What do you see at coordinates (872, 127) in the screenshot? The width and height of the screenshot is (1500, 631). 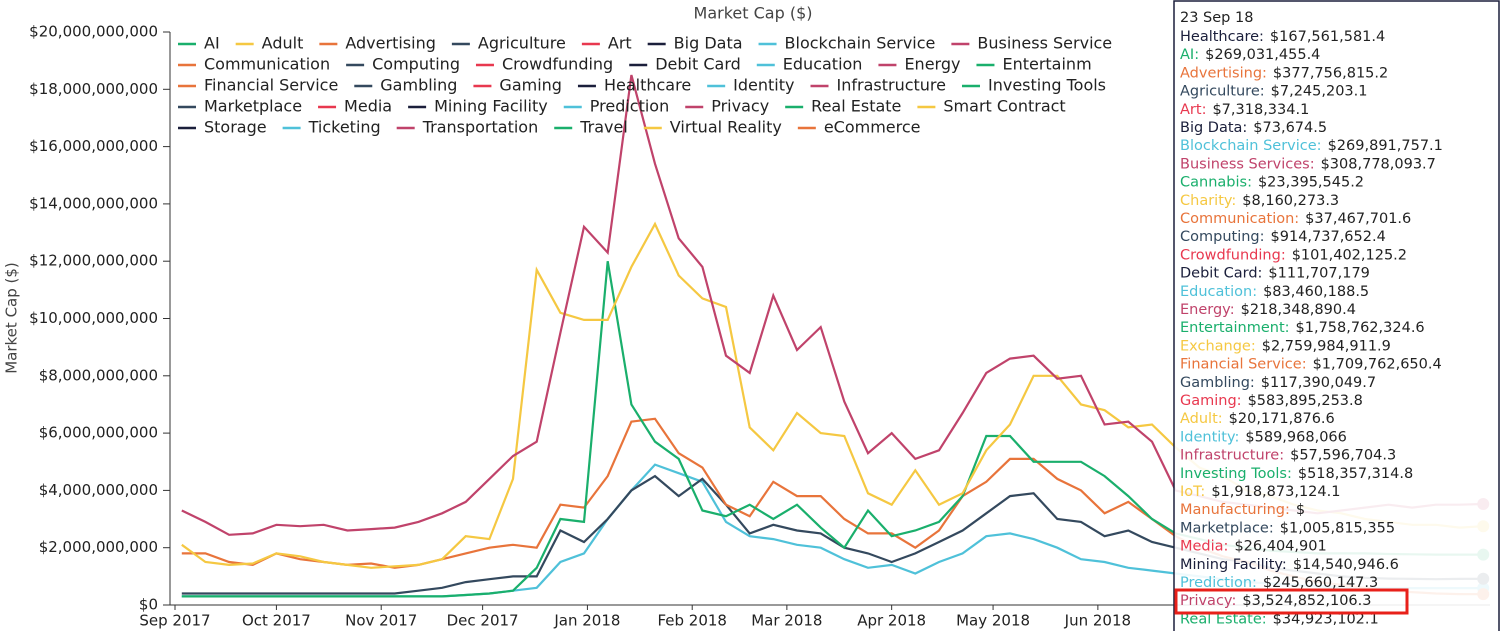 I see `legend-label: eCommerce` at bounding box center [872, 127].